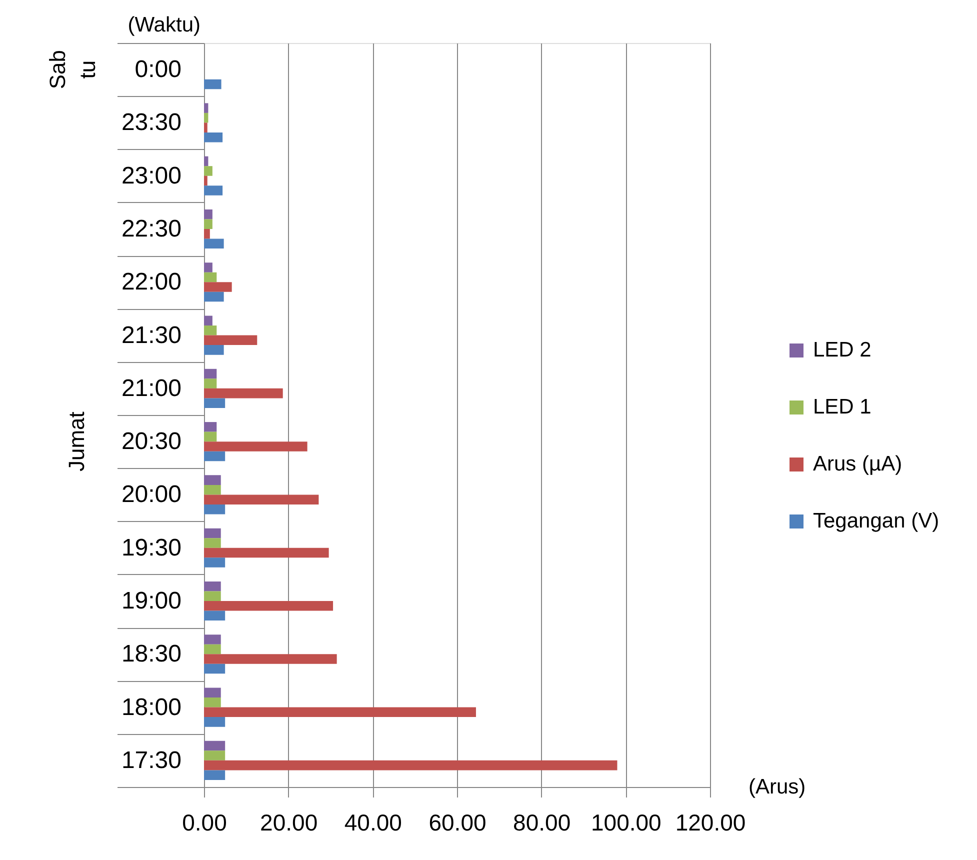  What do you see at coordinates (151, 176) in the screenshot?
I see `y-tick-label: 23:00` at bounding box center [151, 176].